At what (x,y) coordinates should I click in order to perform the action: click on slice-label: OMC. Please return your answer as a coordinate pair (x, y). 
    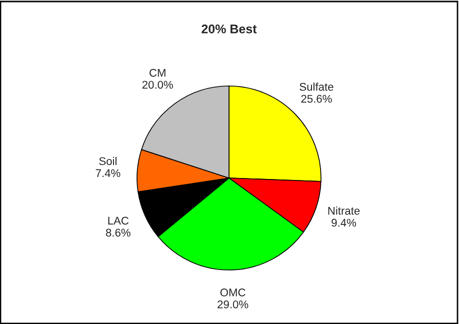
    Looking at the image, I should click on (233, 292).